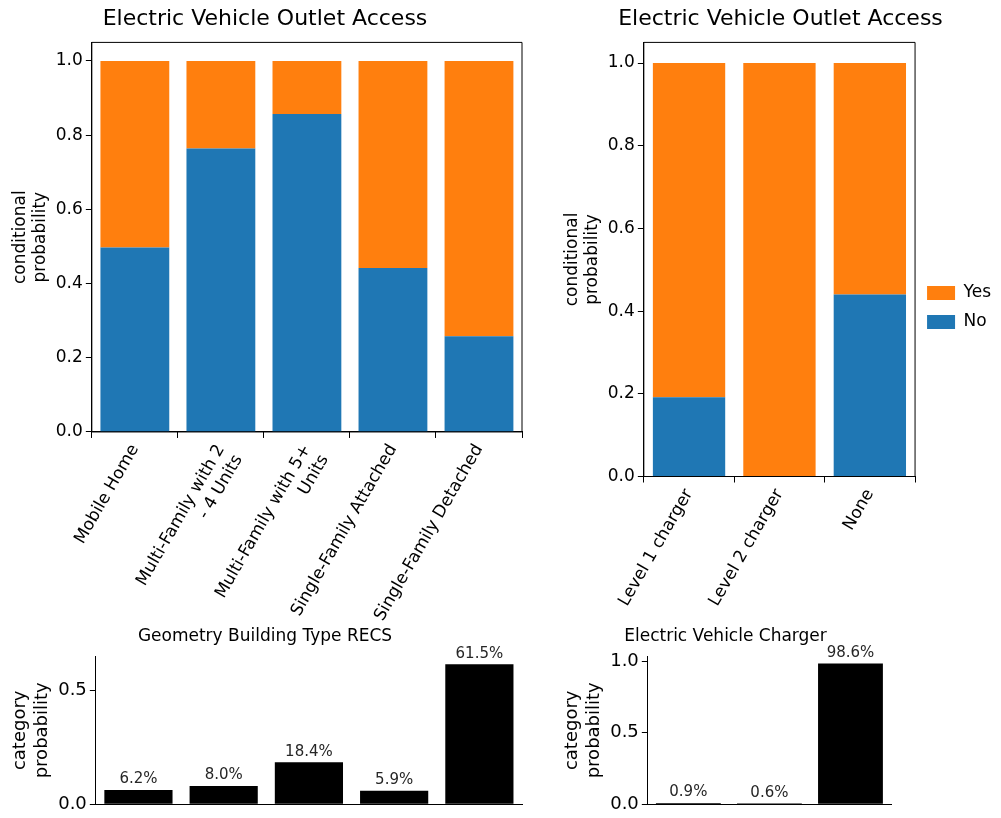  I want to click on data-label: 8.0%, so click(223, 774).